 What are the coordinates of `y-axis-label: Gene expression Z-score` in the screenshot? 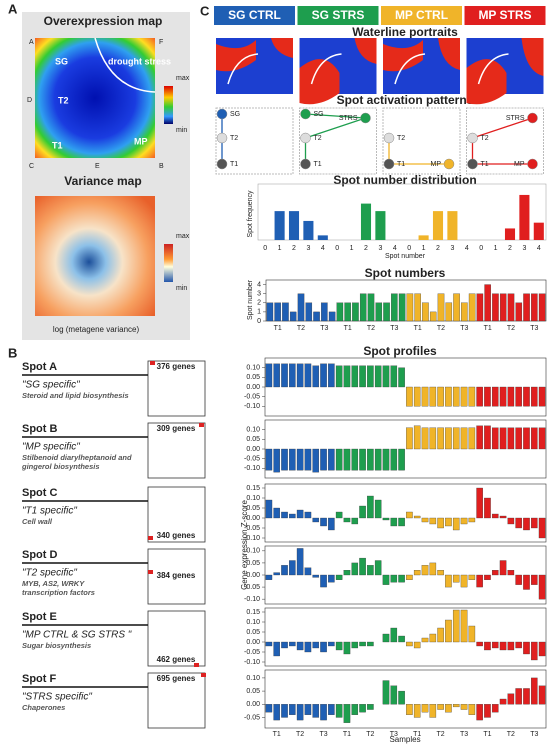 It's located at (244, 545).